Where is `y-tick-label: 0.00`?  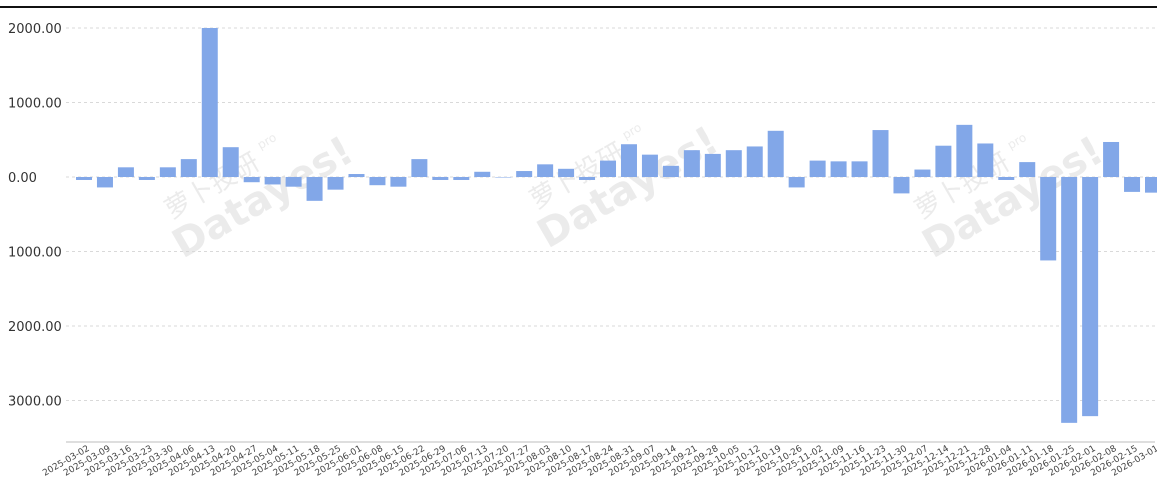 y-tick-label: 0.00 is located at coordinates (22, 178).